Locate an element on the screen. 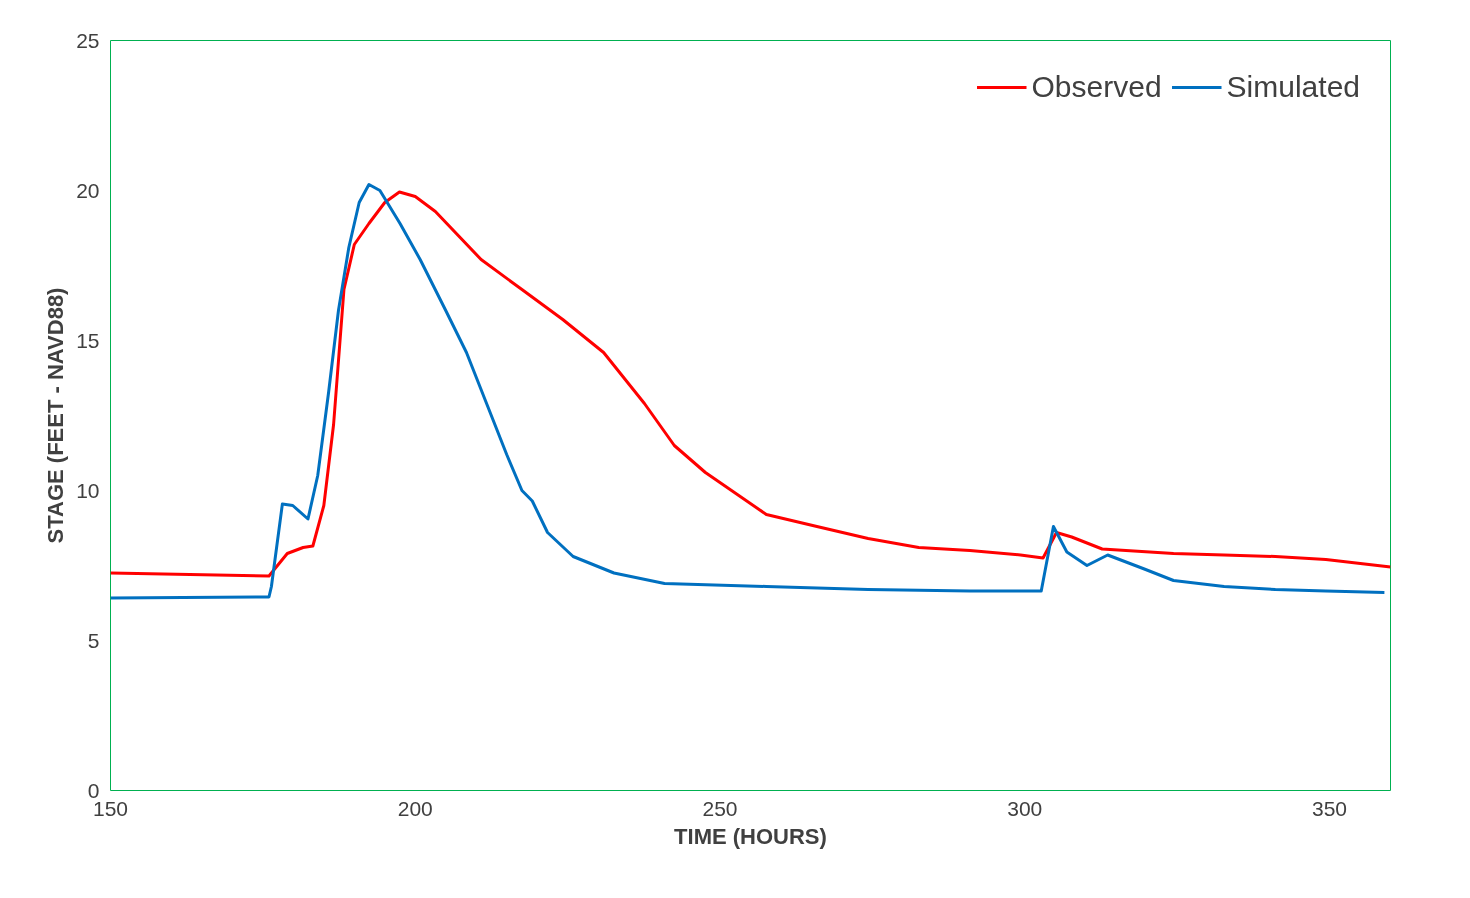  x-axis-title: TIME (HOURS) is located at coordinates (750, 836).